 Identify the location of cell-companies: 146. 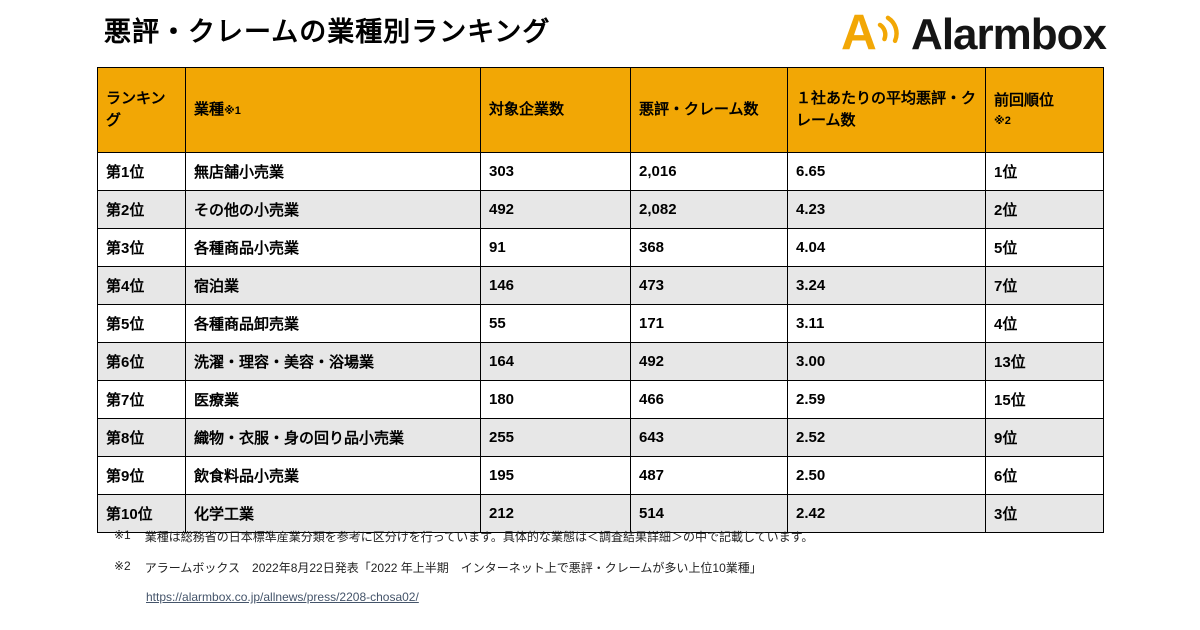
(555, 285).